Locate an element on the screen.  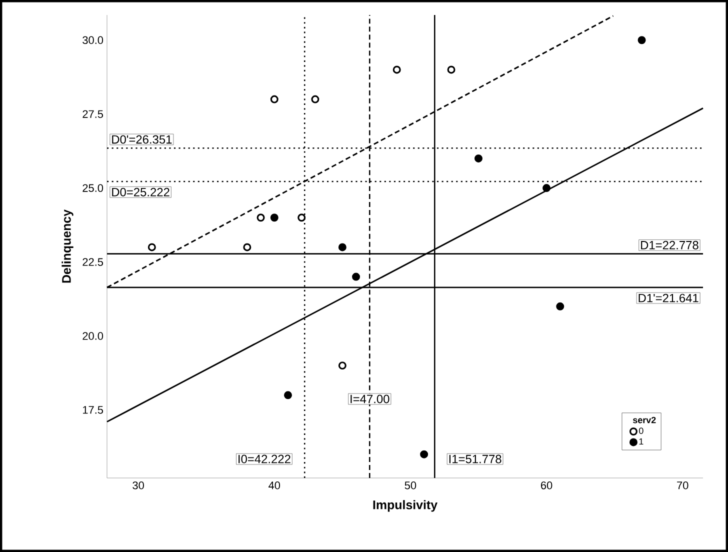
x-tick-label: 70 is located at coordinates (682, 486).